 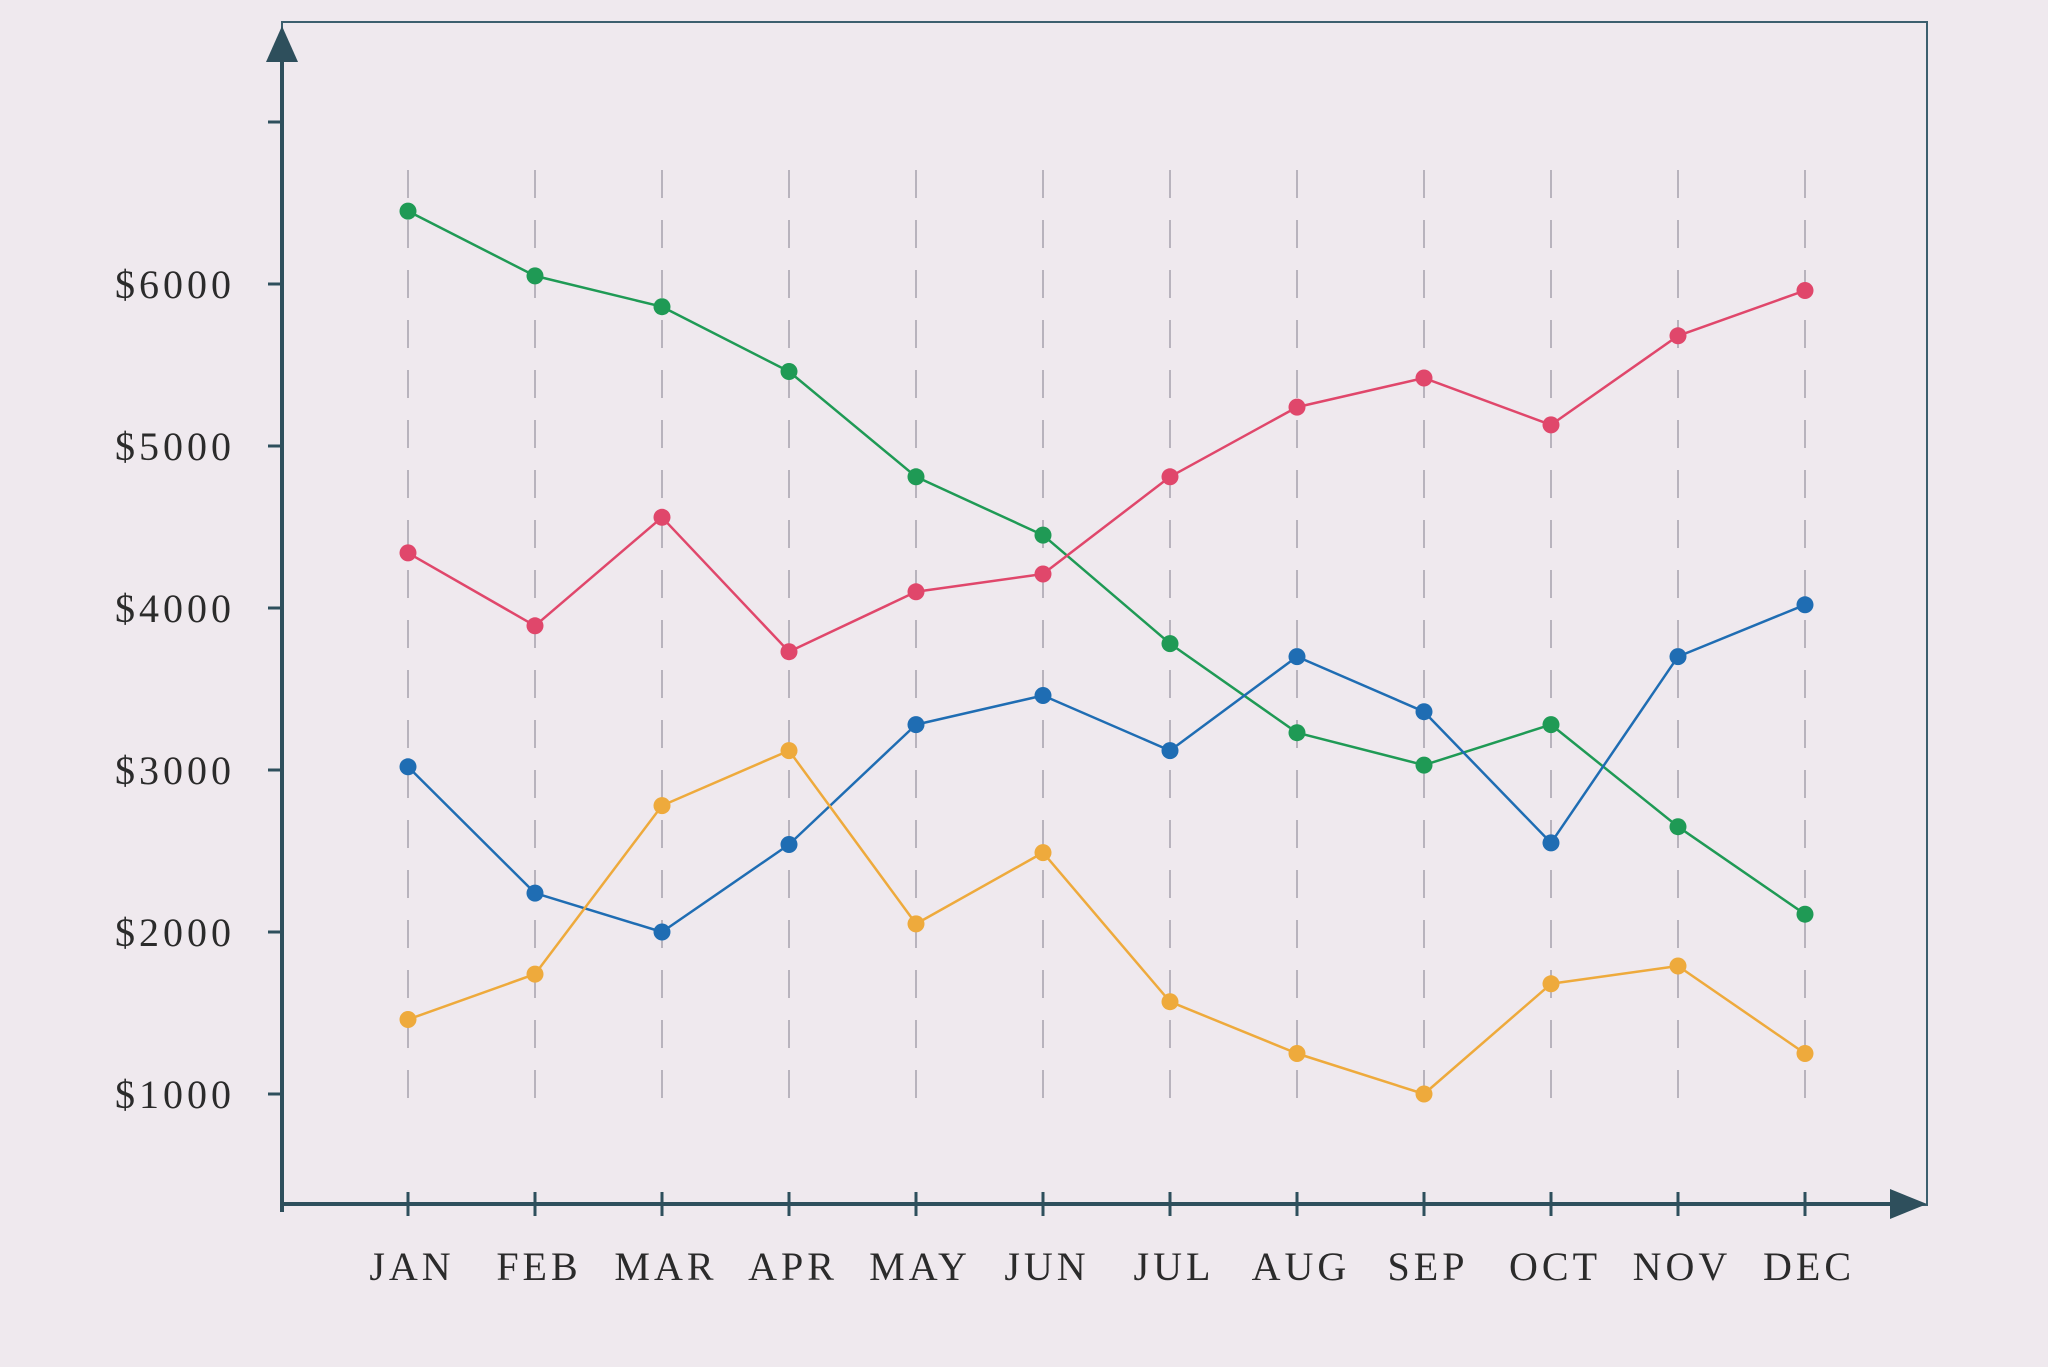 I want to click on y-tick-label-6000: $6000, so click(x=175, y=284).